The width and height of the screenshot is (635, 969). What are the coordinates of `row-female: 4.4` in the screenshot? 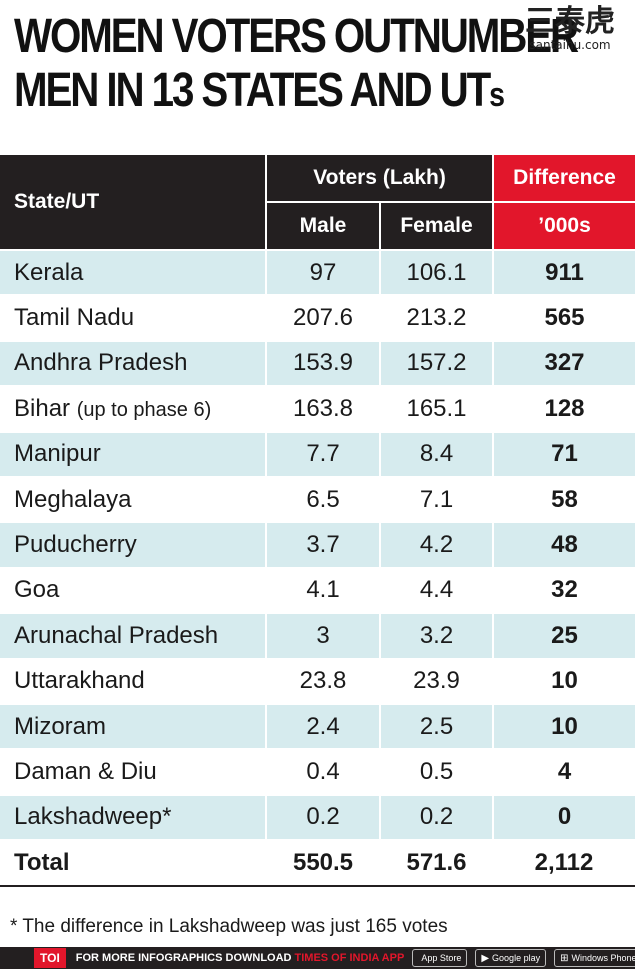 It's located at (436, 590).